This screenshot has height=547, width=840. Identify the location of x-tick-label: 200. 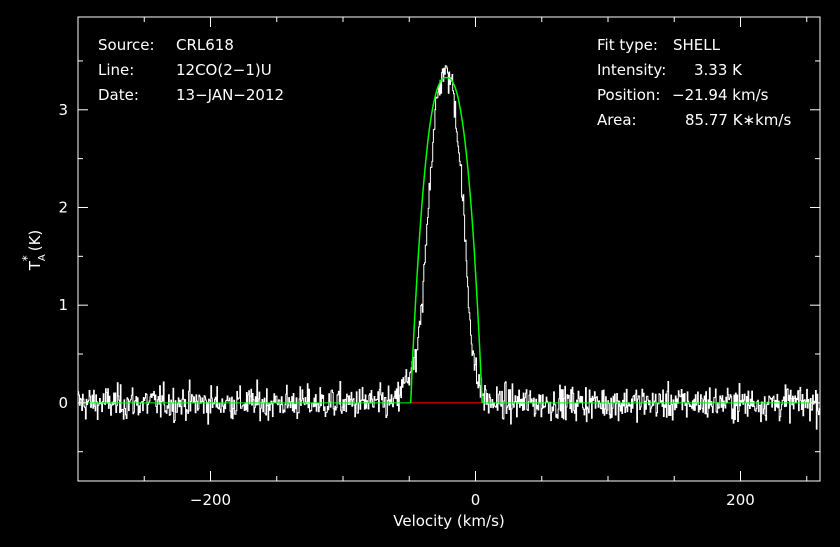
(740, 500).